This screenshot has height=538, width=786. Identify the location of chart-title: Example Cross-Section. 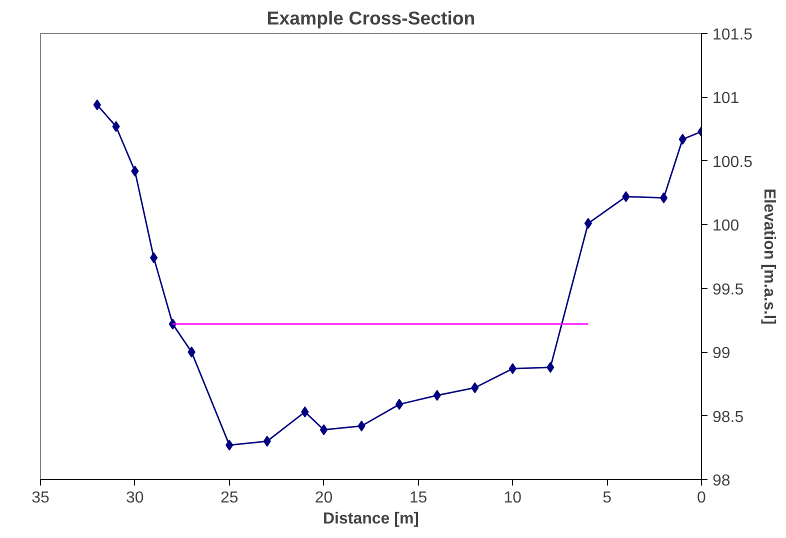
(371, 18).